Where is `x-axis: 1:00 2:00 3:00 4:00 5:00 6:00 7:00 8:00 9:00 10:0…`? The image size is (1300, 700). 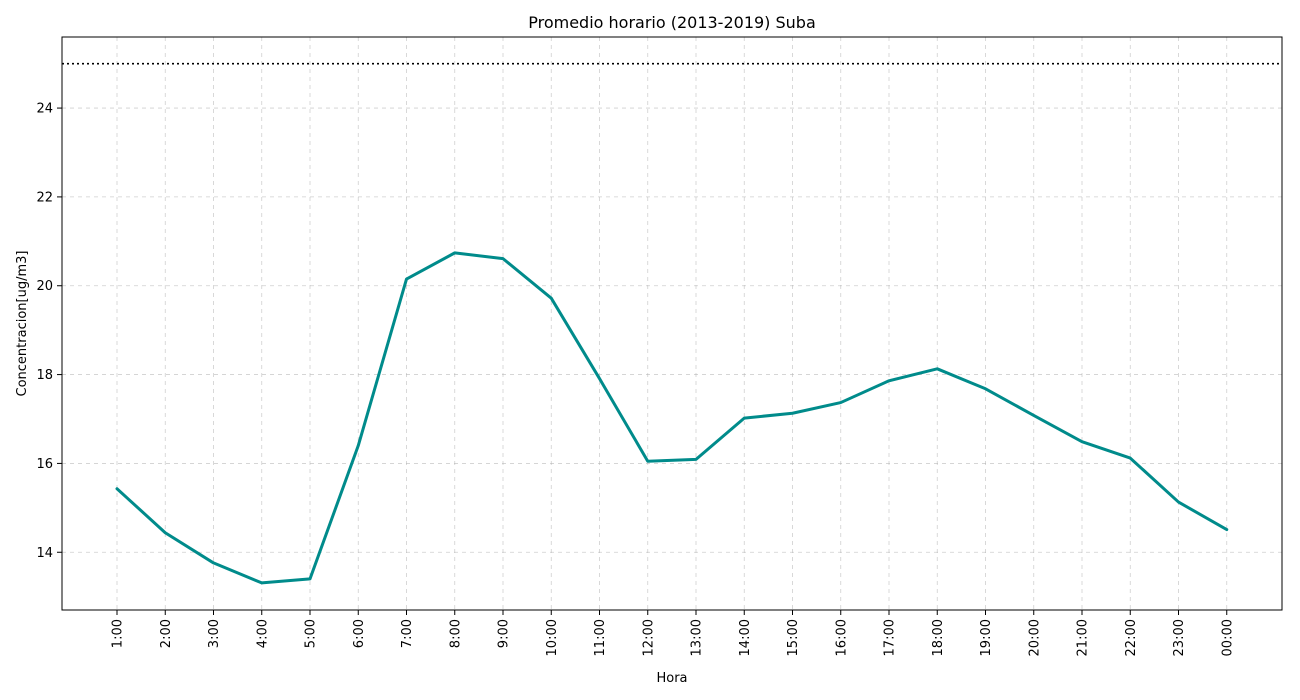 x-axis: 1:00 2:00 3:00 4:00 5:00 6:00 7:00 8:00 9:00 10:0… is located at coordinates (673, 633).